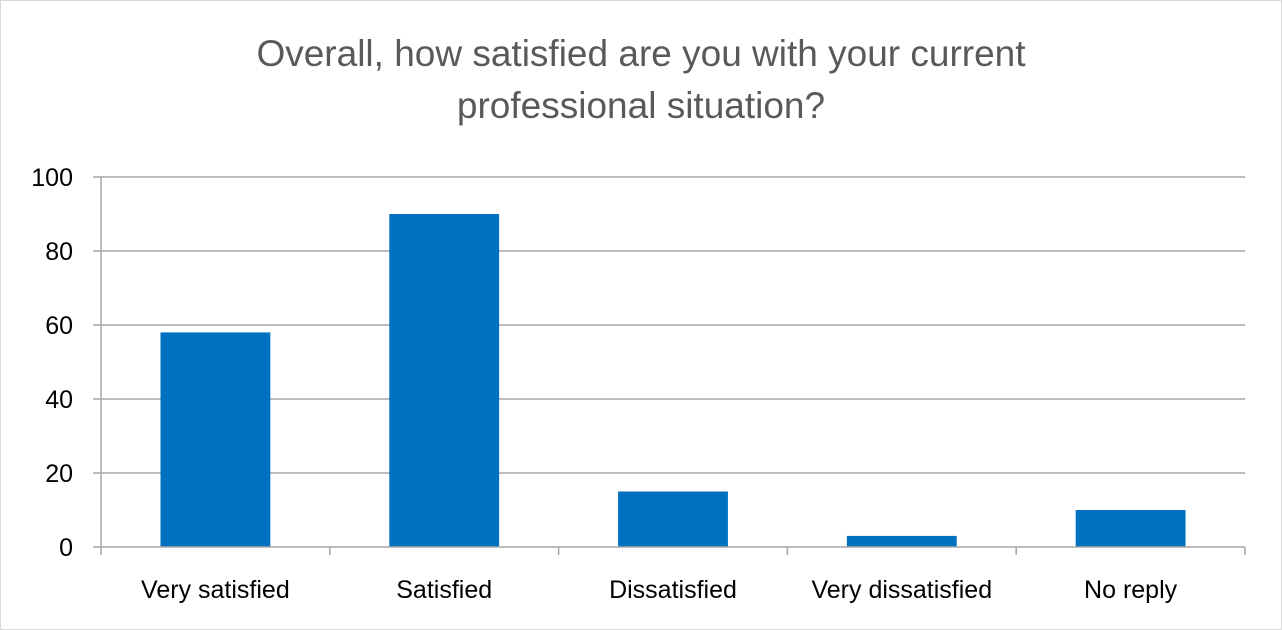 This screenshot has height=630, width=1282. What do you see at coordinates (59, 252) in the screenshot?
I see `y-tick-label-4: 80` at bounding box center [59, 252].